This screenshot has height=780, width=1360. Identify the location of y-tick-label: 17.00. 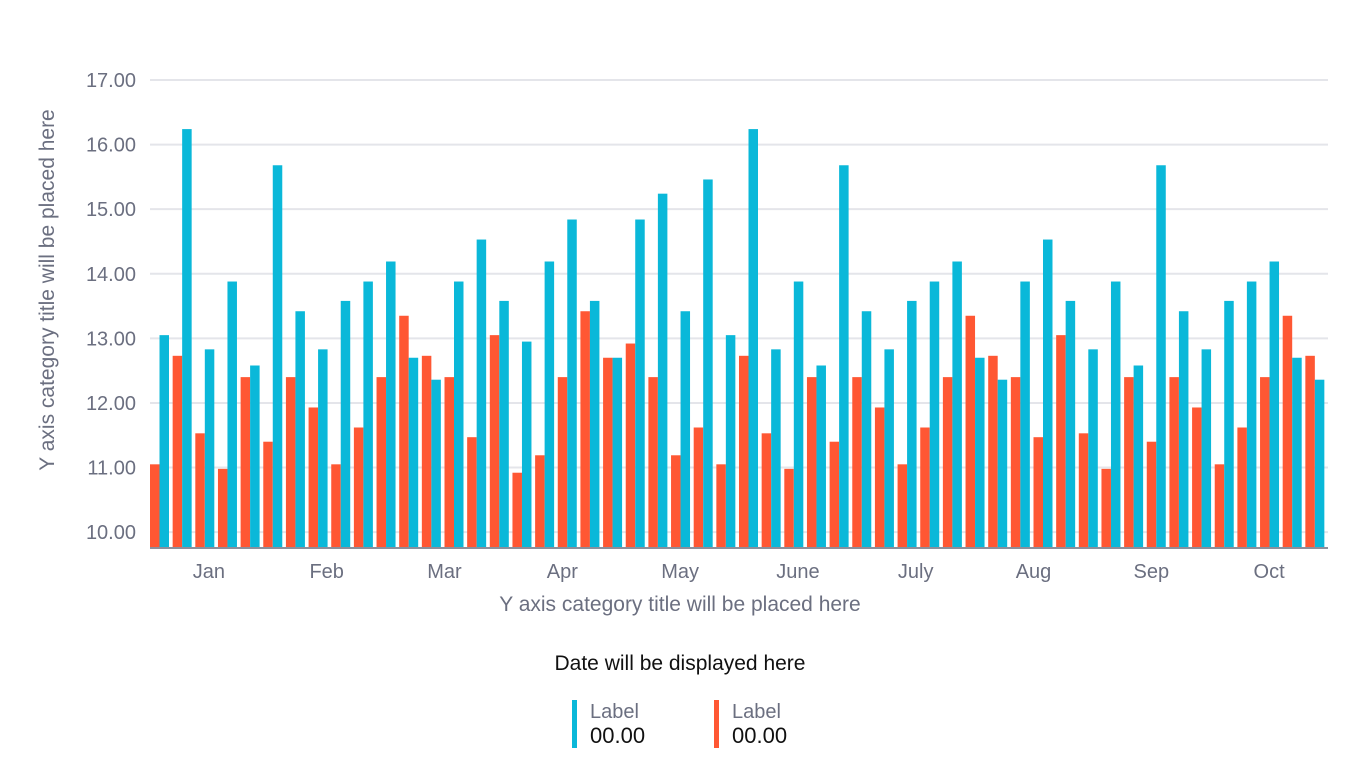
(111, 81).